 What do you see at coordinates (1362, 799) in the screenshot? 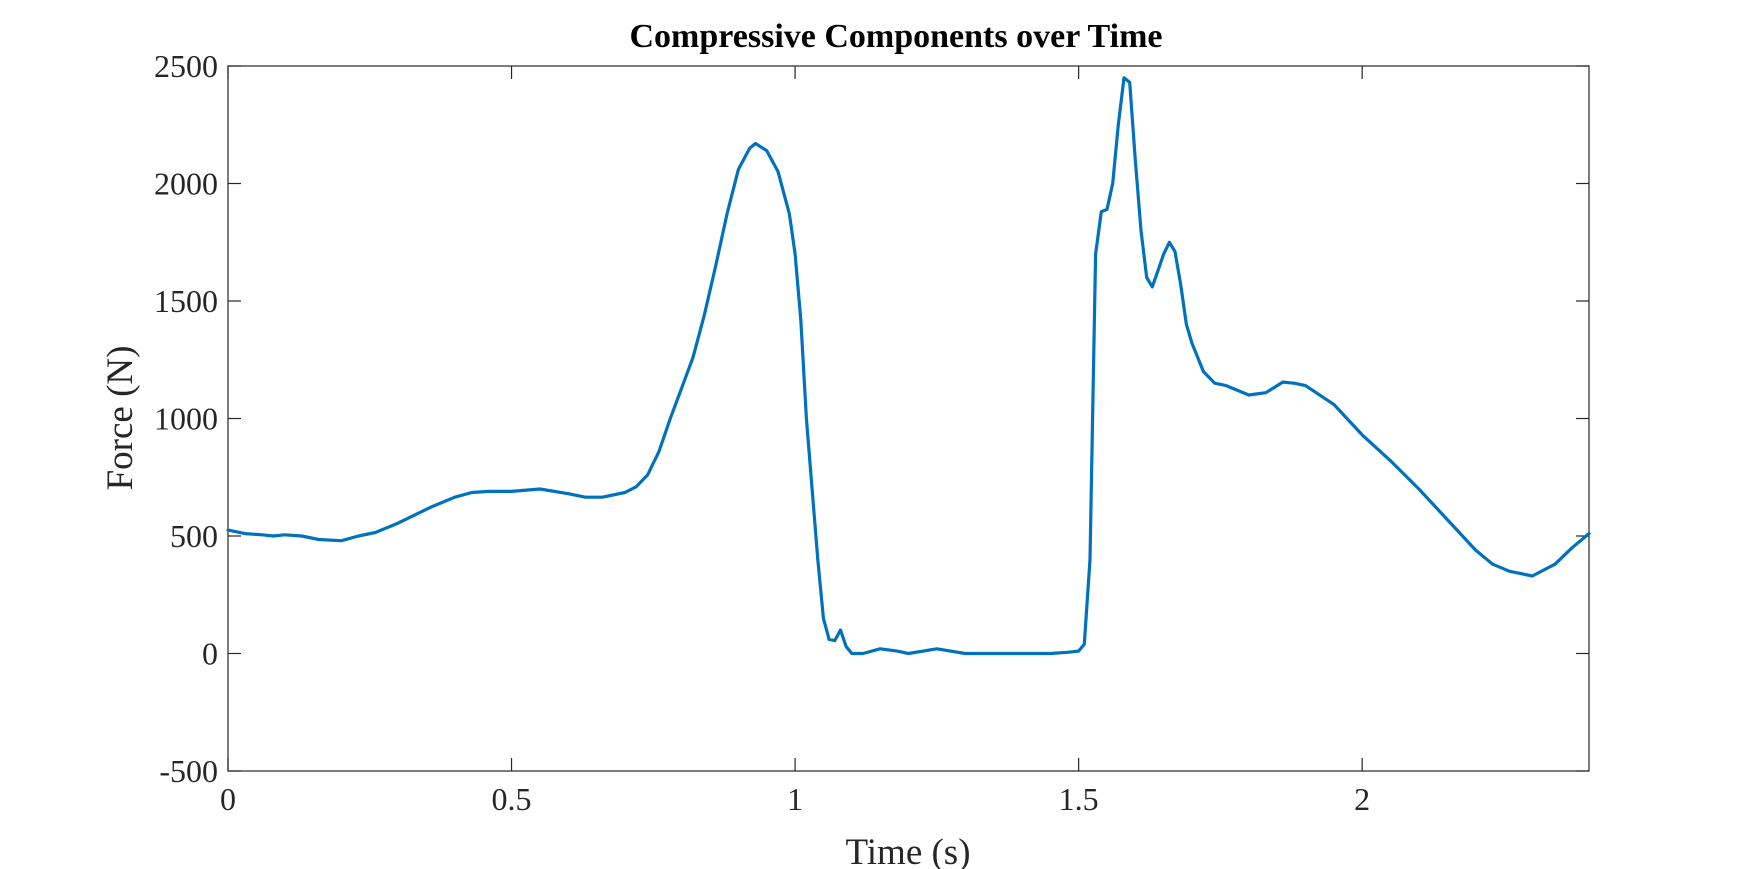
I see `x-tick-label: 2` at bounding box center [1362, 799].